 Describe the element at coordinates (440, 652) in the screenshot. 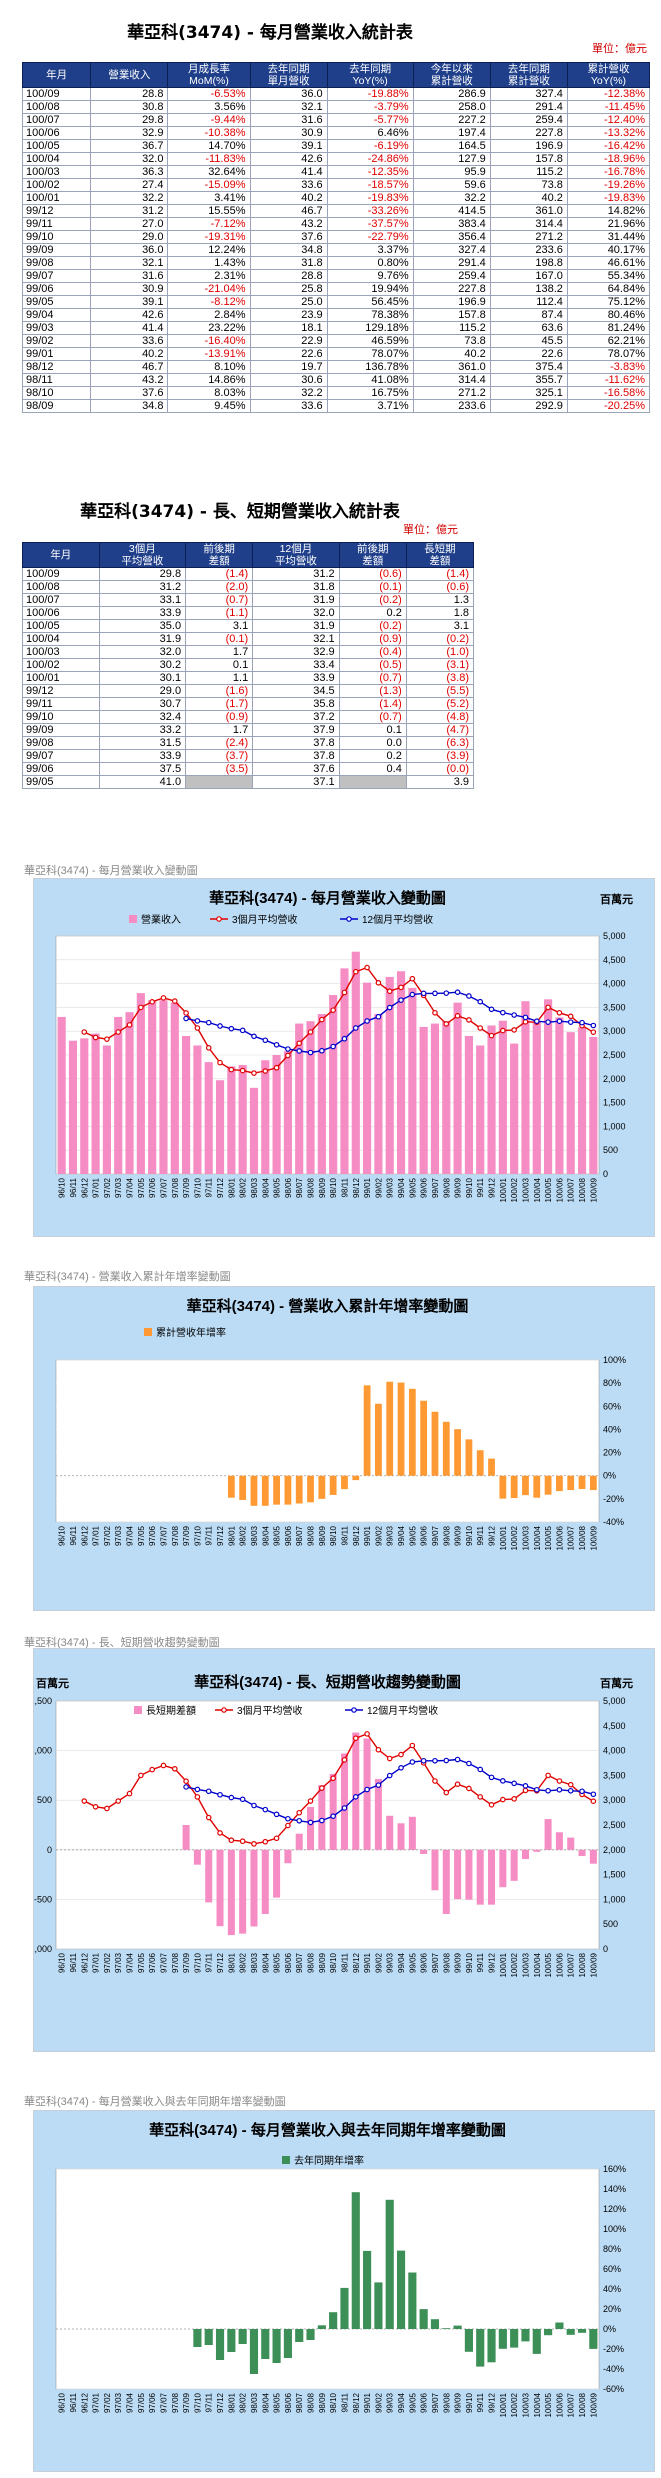

I see `table-cell: (1.0)` at that location.